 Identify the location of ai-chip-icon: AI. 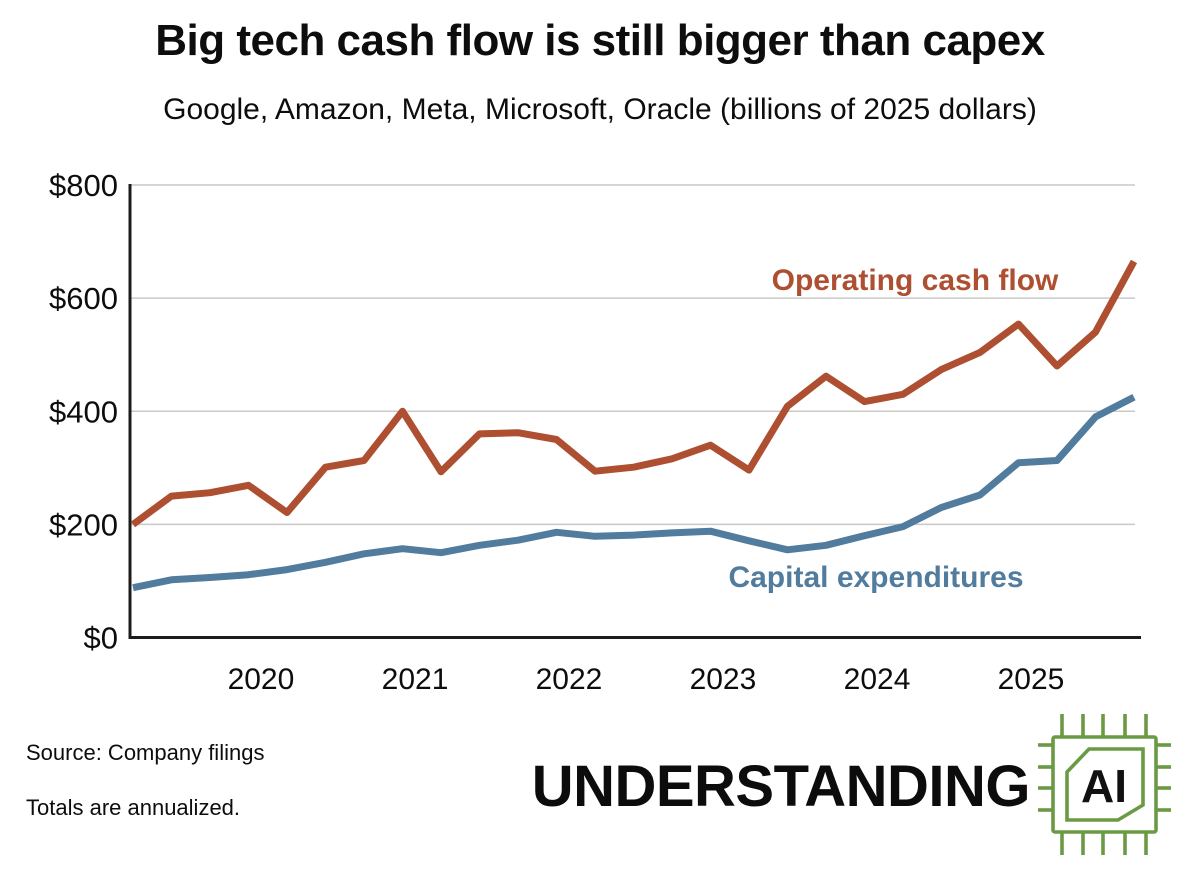
(1104, 784).